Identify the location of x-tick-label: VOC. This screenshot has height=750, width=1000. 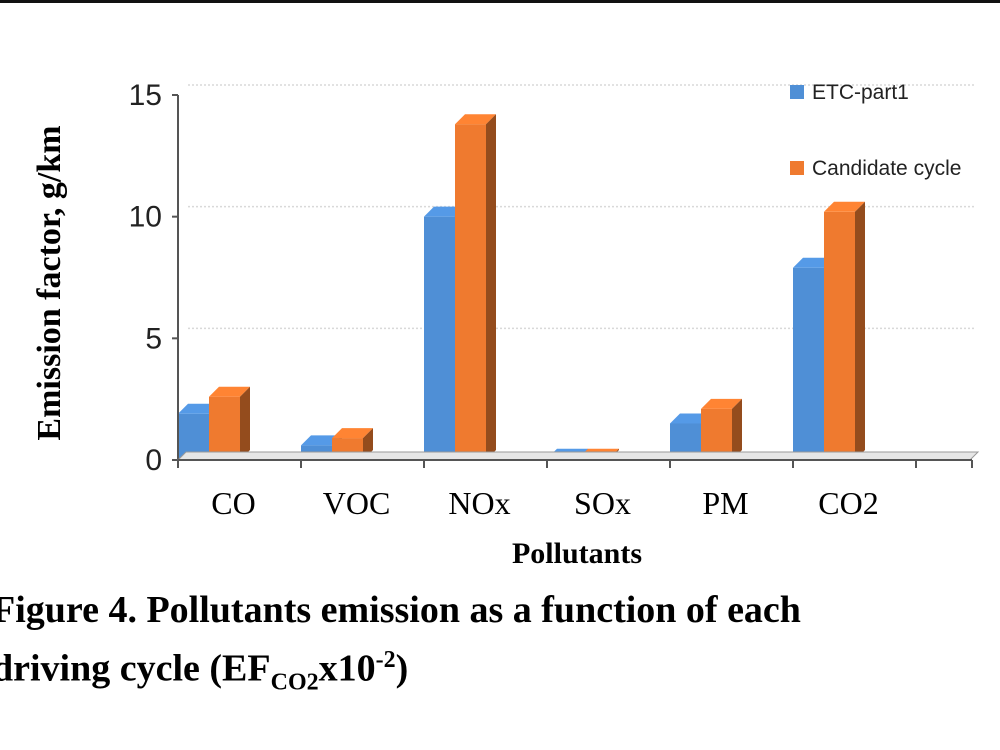
(357, 503).